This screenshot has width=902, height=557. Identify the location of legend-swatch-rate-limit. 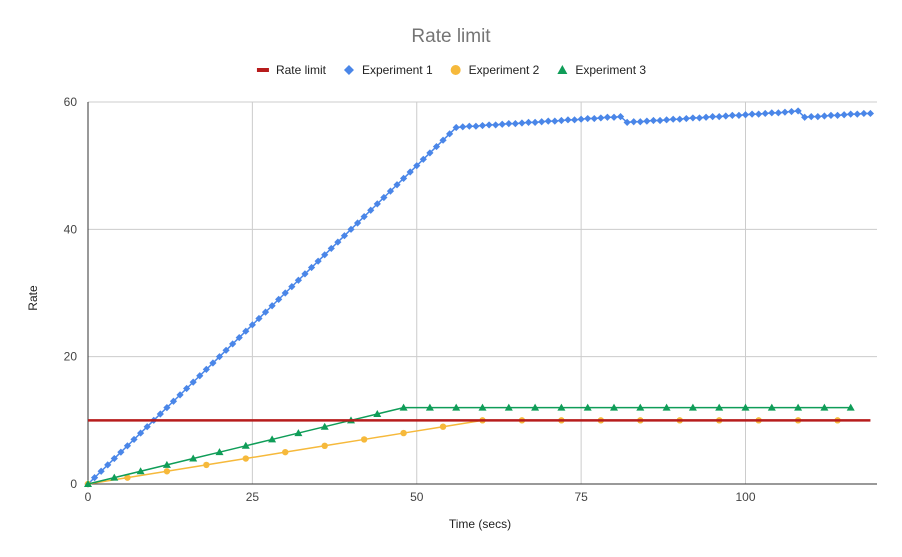
(262, 70).